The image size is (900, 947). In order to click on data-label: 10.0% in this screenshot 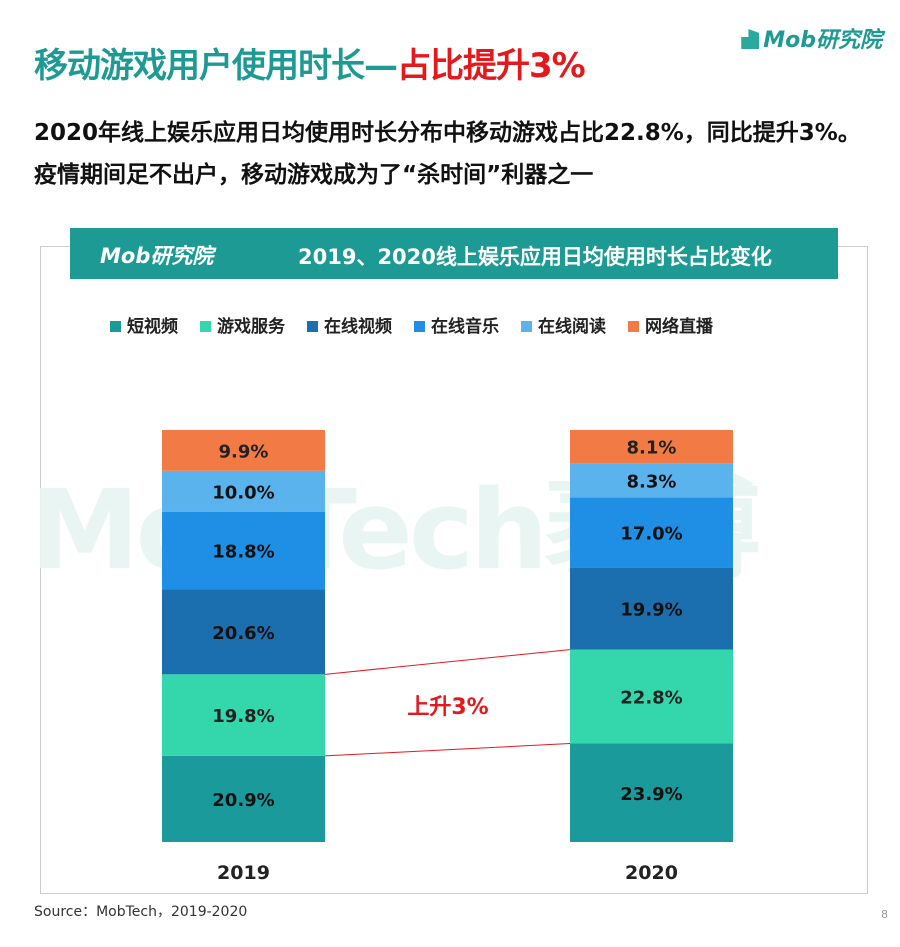, I will do `click(243, 492)`.